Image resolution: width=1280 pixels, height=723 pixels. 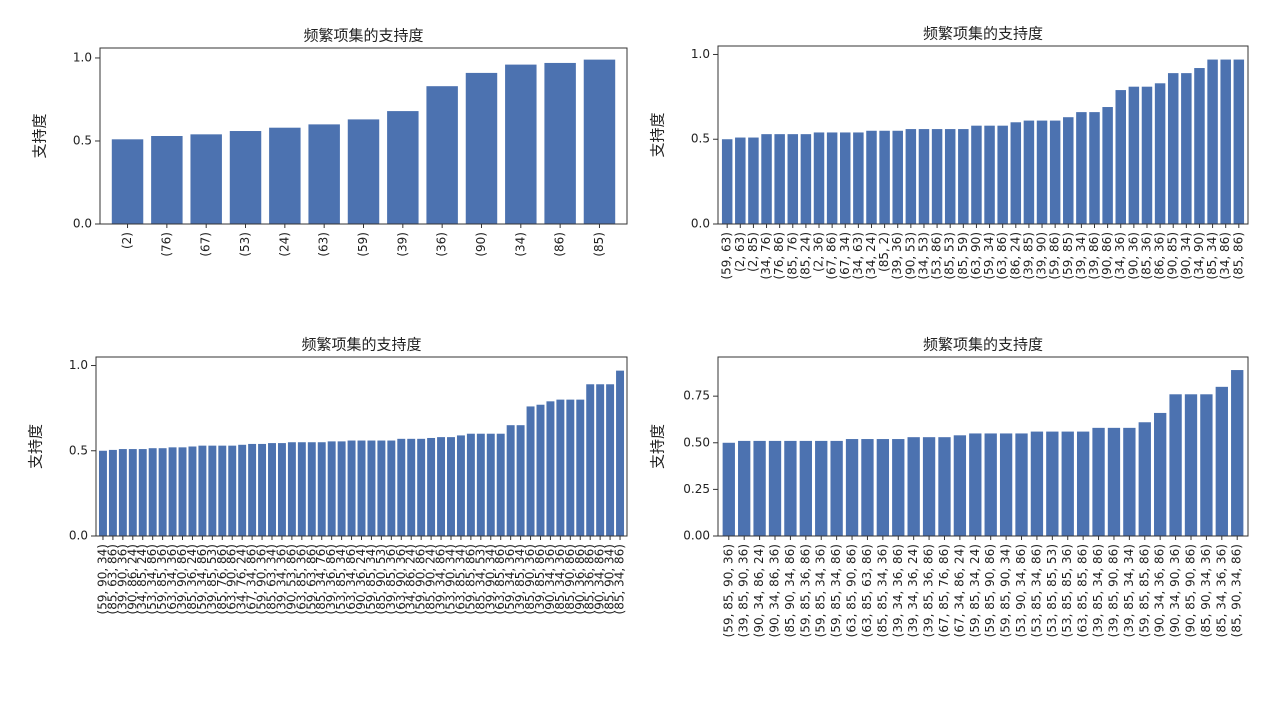 What do you see at coordinates (112, 579) in the screenshot?
I see `x-tick-label: (85, 63, 86)` at bounding box center [112, 579].